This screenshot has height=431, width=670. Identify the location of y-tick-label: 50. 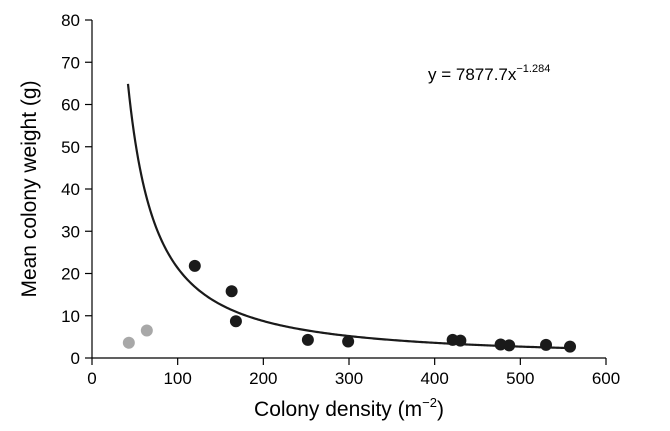
(70, 147).